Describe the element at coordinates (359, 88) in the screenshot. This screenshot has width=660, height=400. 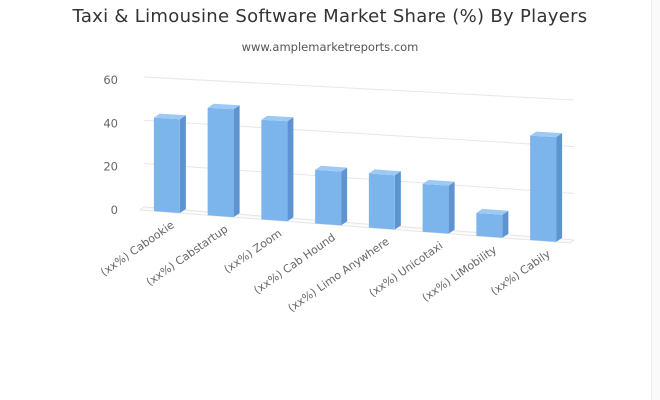
I see `gridline` at that location.